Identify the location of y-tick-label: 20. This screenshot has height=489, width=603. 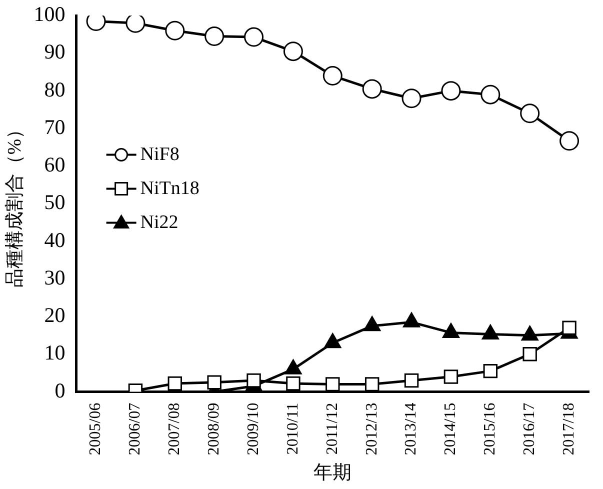
(55, 315).